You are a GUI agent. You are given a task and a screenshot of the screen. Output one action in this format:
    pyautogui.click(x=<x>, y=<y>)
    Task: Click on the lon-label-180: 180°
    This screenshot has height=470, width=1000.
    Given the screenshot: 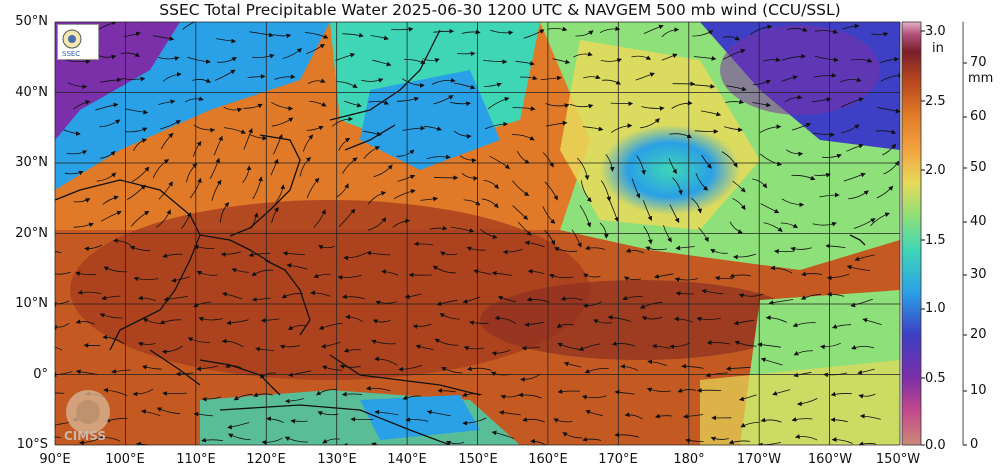 What is the action you would take?
    pyautogui.click(x=689, y=459)
    